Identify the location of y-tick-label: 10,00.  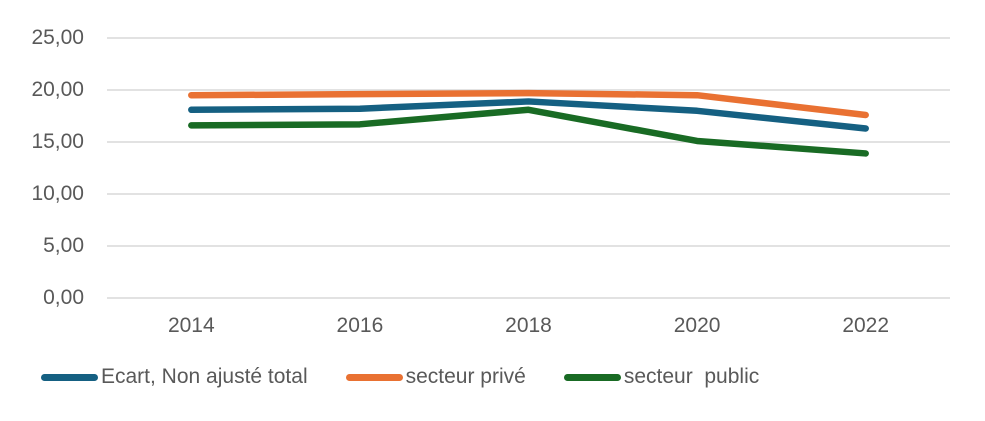
(57, 193).